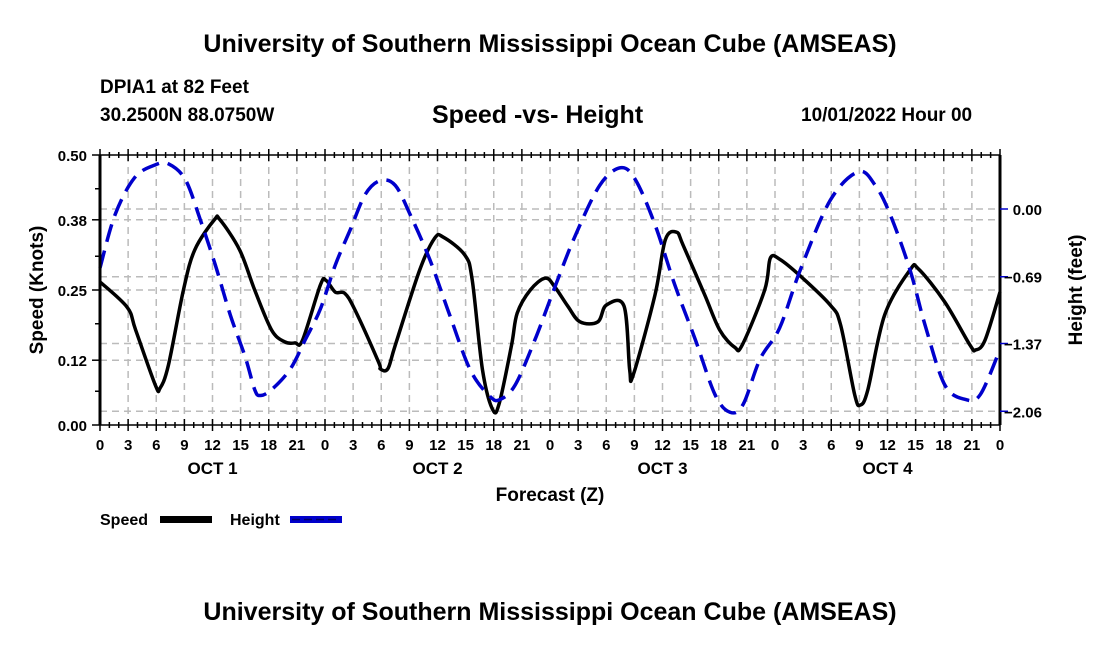  Describe the element at coordinates (887, 115) in the screenshot. I see `forecast-datetime: 10/01/2022 Hour 00` at that location.